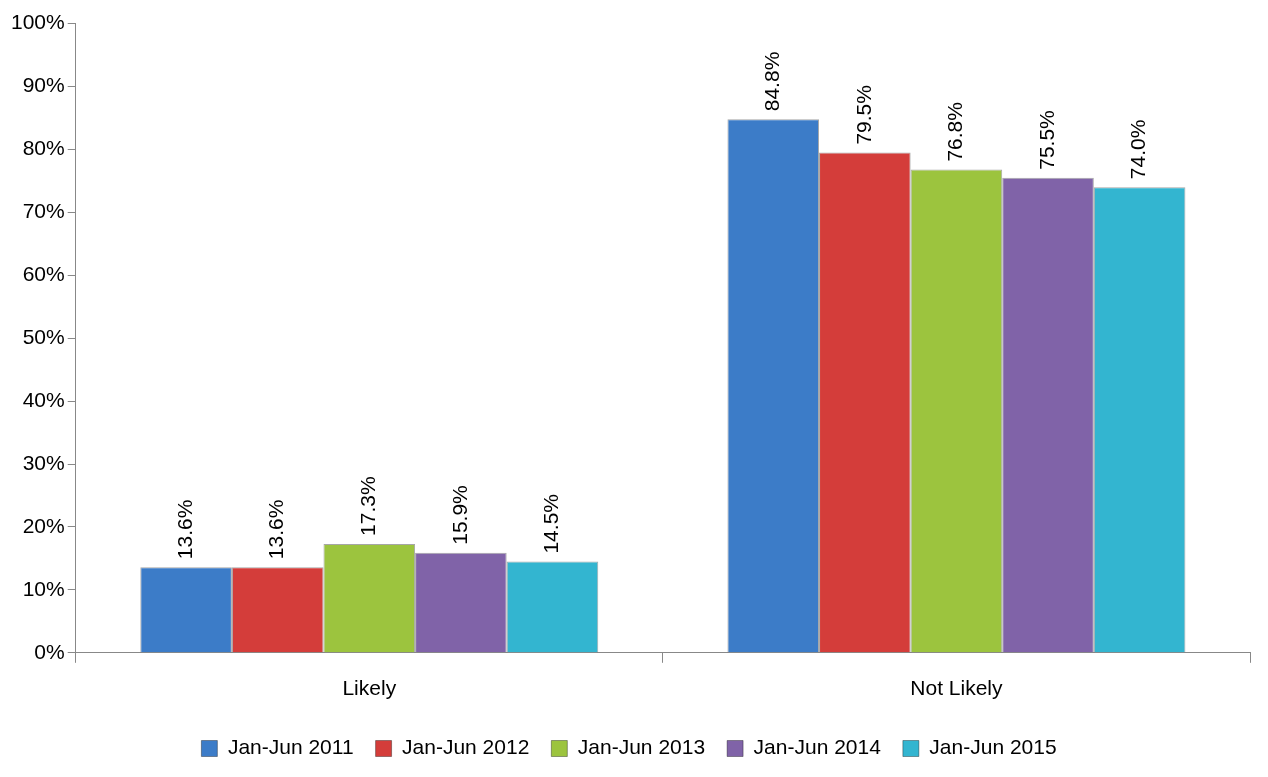 Image resolution: width=1268 pixels, height=777 pixels. Describe the element at coordinates (466, 747) in the screenshot. I see `legend-label: Jan-Jun 2012` at that location.